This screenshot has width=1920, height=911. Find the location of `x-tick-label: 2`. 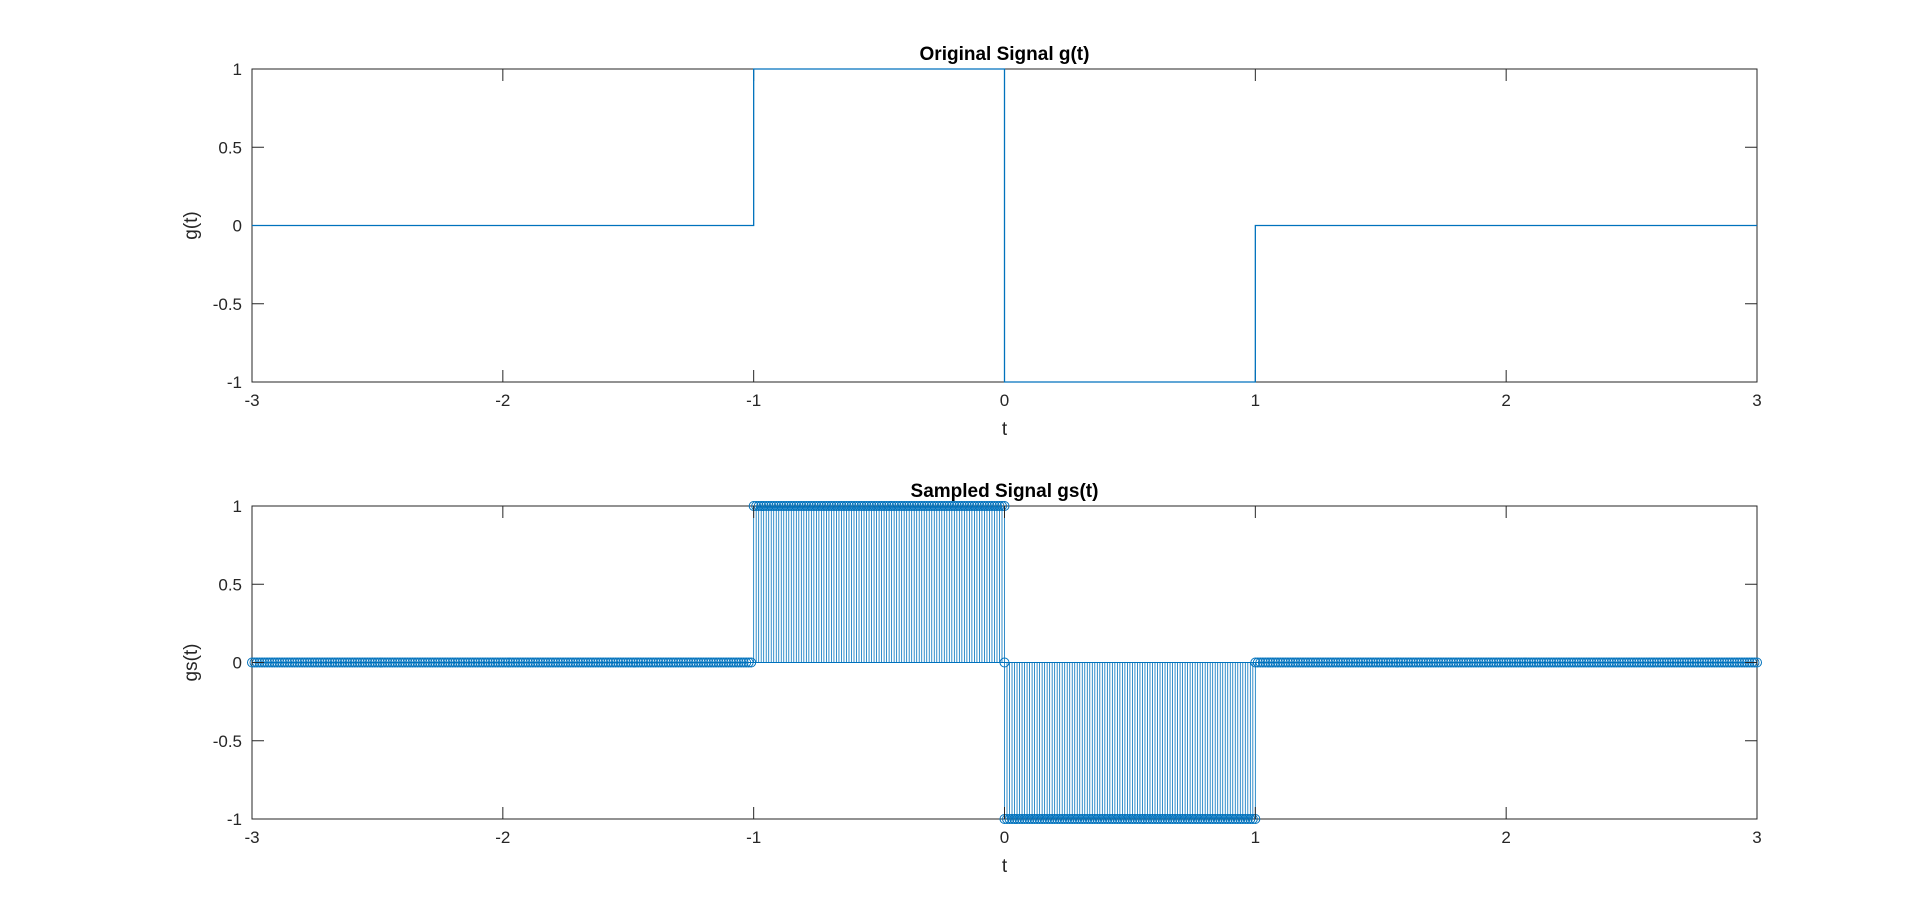

x-tick-label: 2 is located at coordinates (1505, 837).